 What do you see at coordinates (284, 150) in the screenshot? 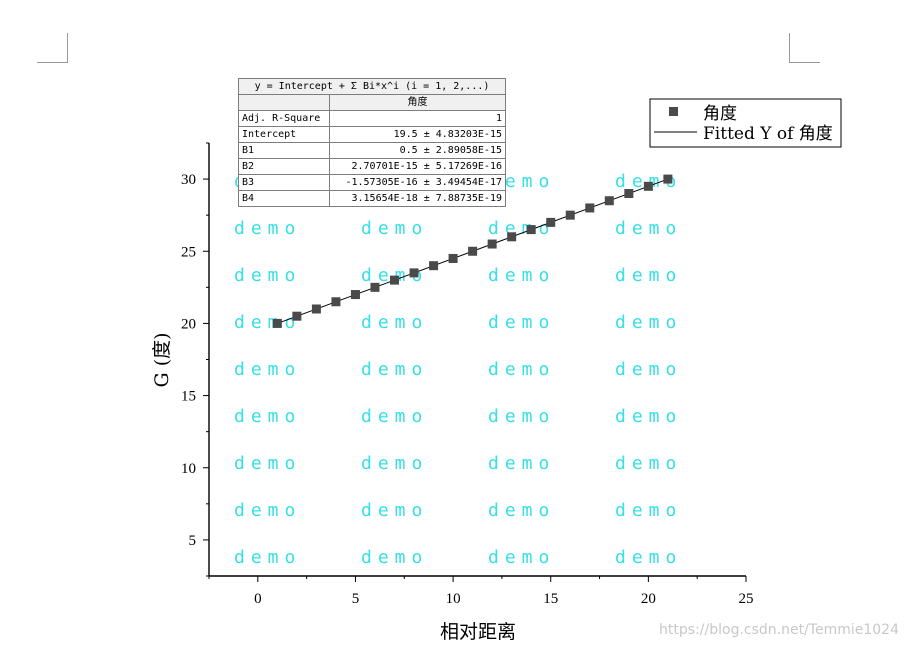
I see `fit-param-name: B1` at bounding box center [284, 150].